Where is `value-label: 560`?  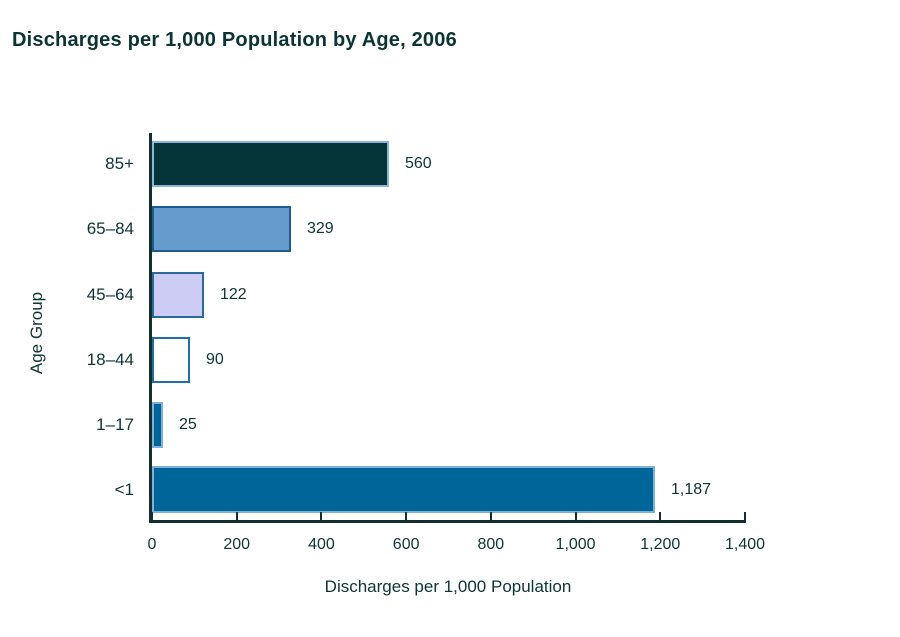 value-label: 560 is located at coordinates (418, 163).